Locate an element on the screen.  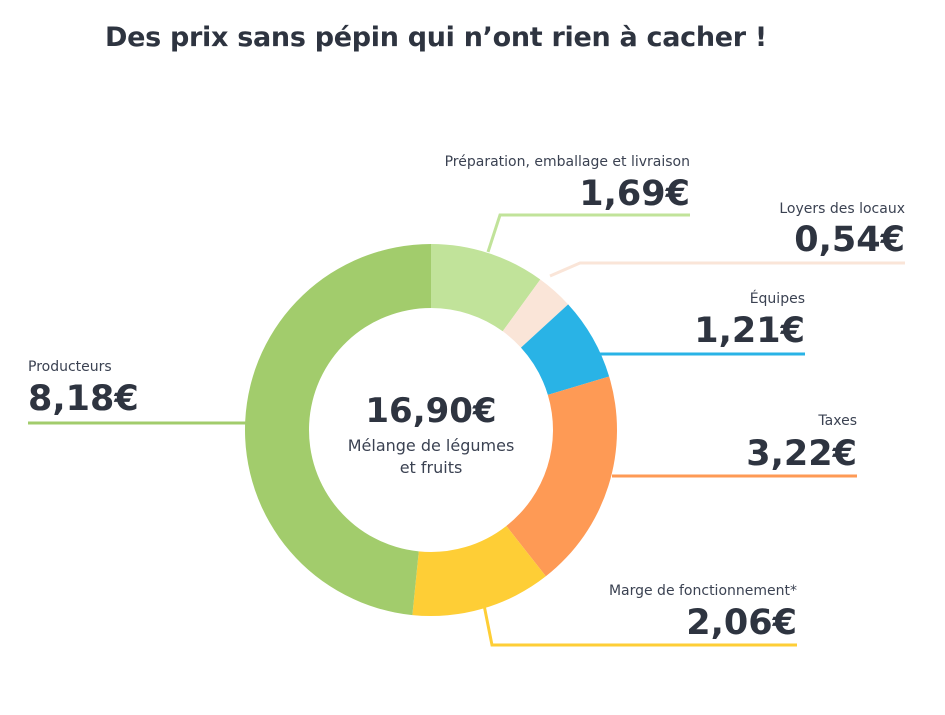
slice-label-preparation-emballage-et-livraison: Préparation, emballage et livraison is located at coordinates (567, 162).